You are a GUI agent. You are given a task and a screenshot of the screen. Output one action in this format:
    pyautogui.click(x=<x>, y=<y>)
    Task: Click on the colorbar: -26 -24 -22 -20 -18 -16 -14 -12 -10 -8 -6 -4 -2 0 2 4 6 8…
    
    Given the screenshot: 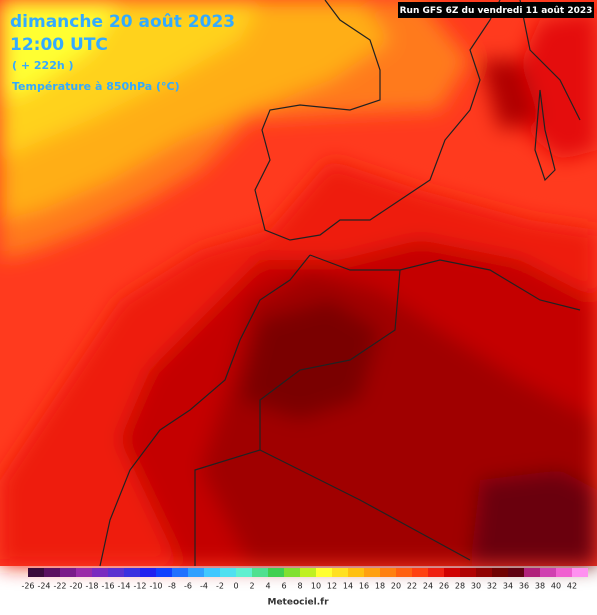 What is the action you would take?
    pyautogui.click(x=304, y=579)
    